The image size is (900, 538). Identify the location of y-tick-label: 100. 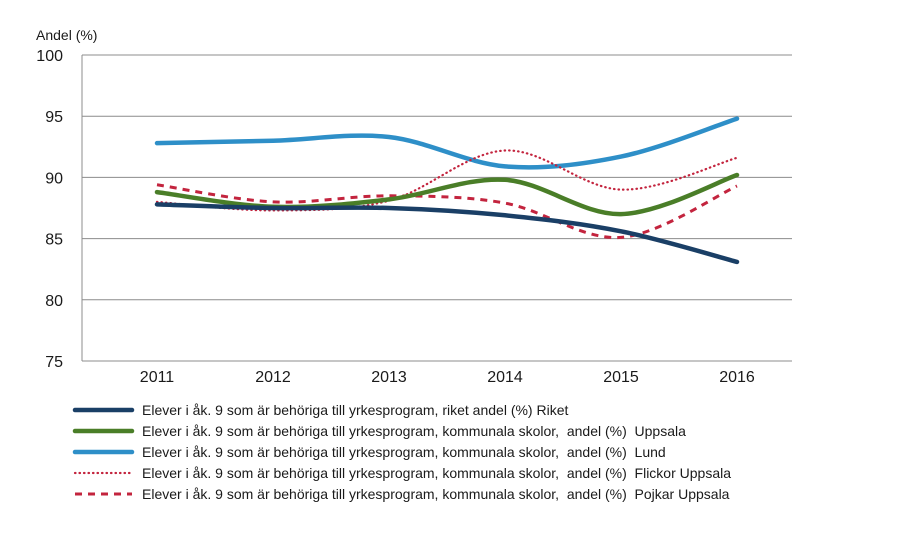
(49, 56).